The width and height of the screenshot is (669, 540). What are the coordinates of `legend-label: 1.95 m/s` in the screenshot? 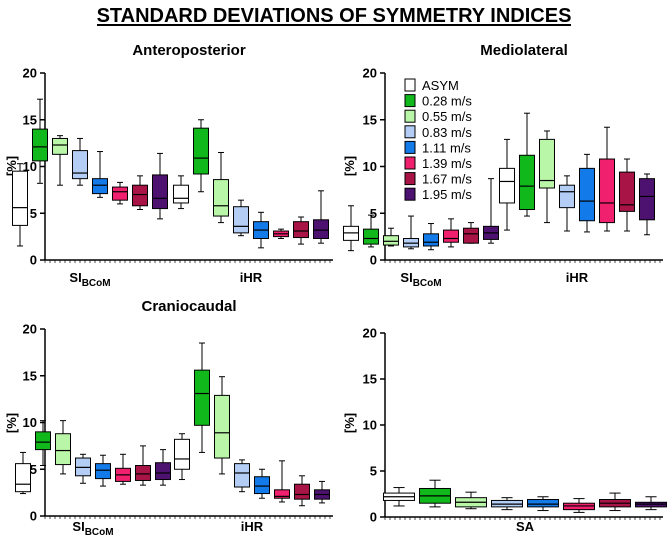 It's located at (447, 194).